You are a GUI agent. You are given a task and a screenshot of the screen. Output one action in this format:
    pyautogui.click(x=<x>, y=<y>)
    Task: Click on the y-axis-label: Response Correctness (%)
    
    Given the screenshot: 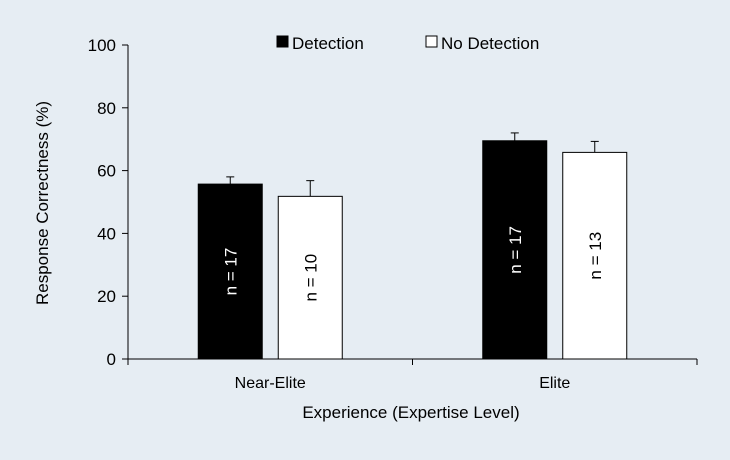 What is the action you would take?
    pyautogui.click(x=42, y=203)
    